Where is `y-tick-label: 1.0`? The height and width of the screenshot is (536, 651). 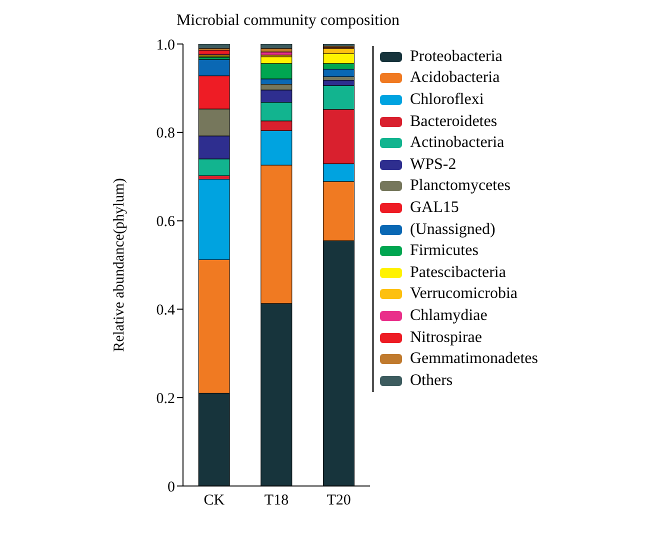
y-tick-label: 1.0 is located at coordinates (165, 45).